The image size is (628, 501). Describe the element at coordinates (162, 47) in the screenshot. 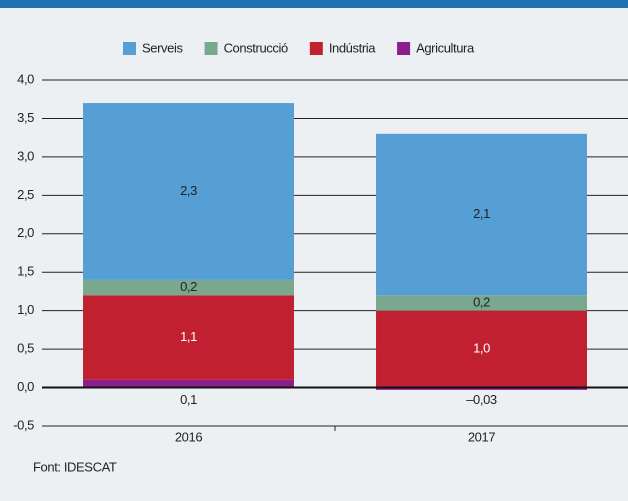

I see `legend-label: Serveis` at that location.